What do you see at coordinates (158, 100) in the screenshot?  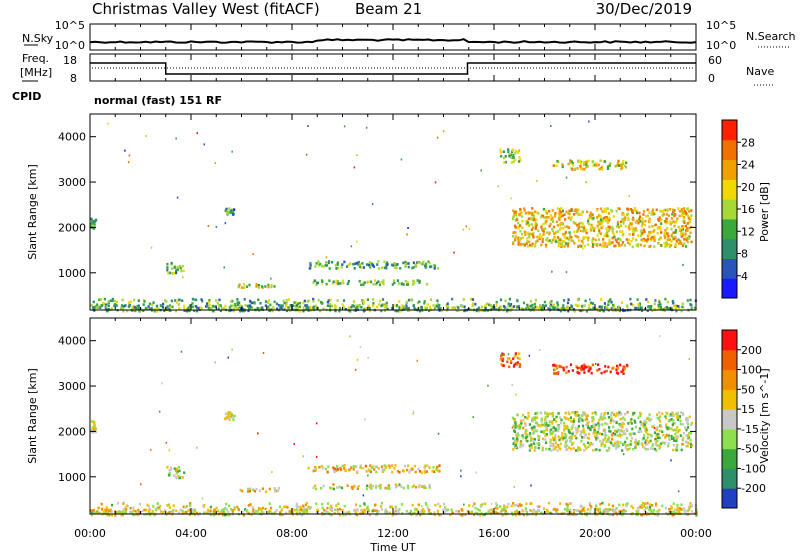 I see `cpid-value: normal (fast) 151 RF` at bounding box center [158, 100].